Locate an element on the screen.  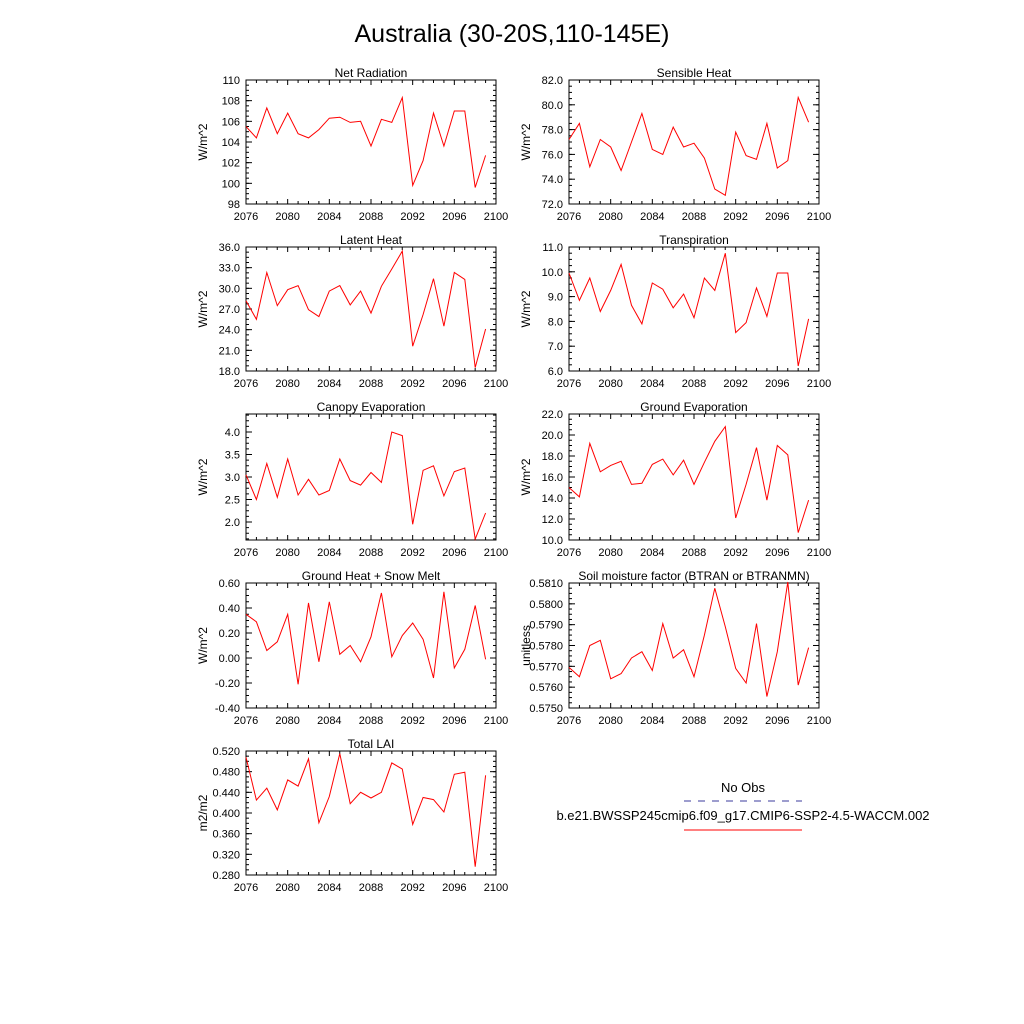
panel-title: Latent Heat is located at coordinates (371, 240).